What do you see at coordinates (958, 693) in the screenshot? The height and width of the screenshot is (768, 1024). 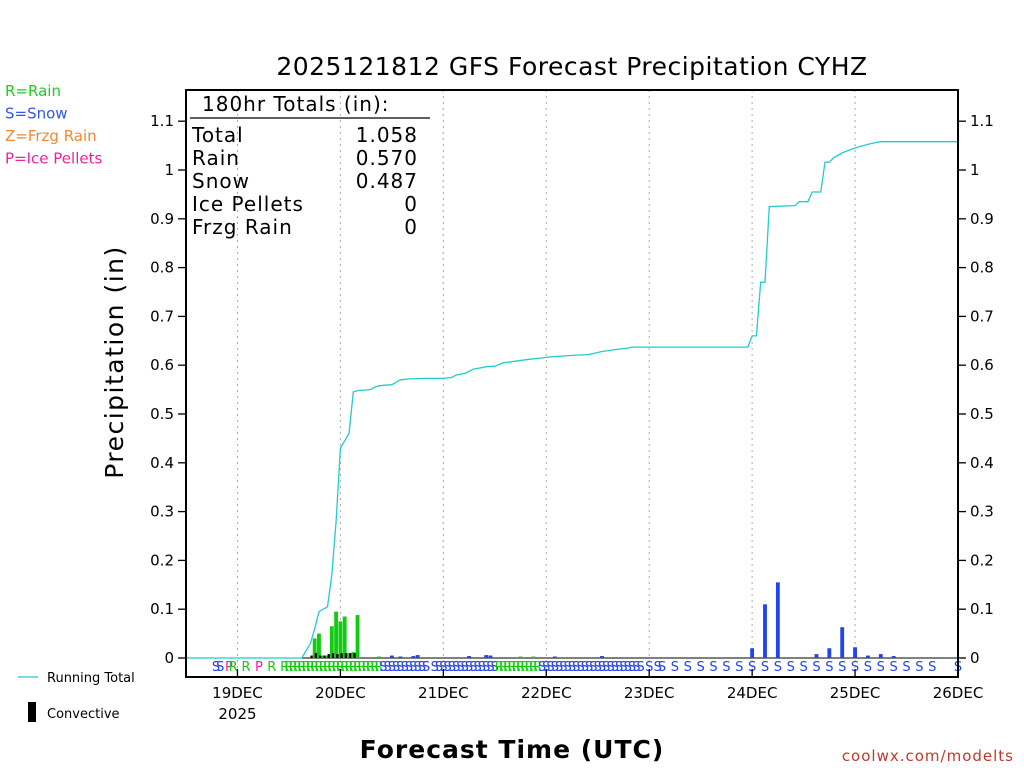 I see `x-tick-label: 26DEC` at bounding box center [958, 693].